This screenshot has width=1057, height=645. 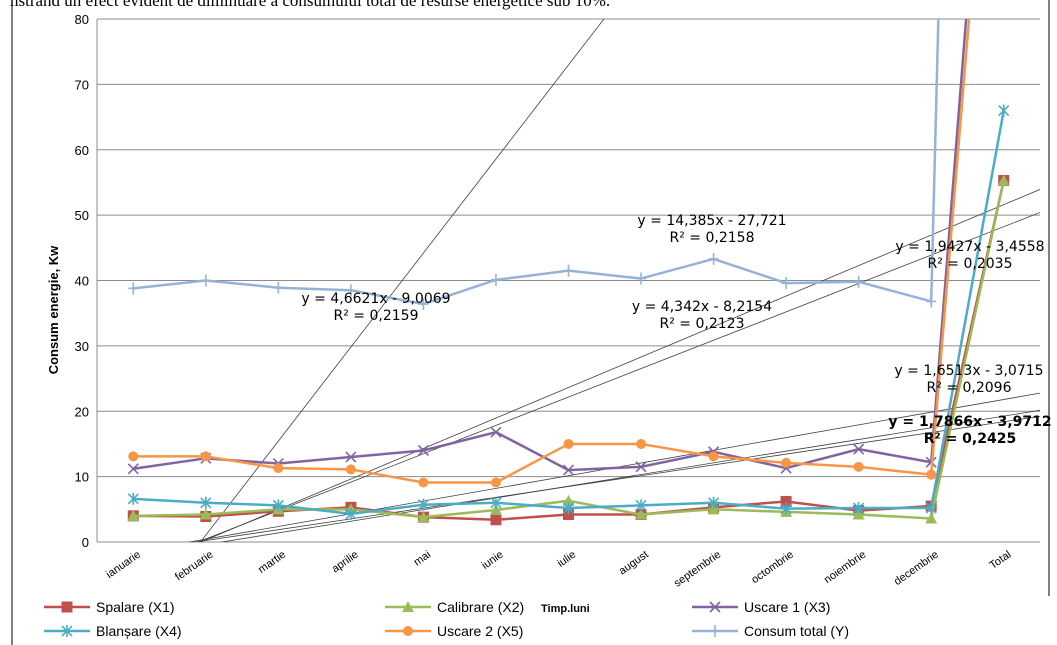 I want to click on y-tick-label: 60, so click(x=82, y=150).